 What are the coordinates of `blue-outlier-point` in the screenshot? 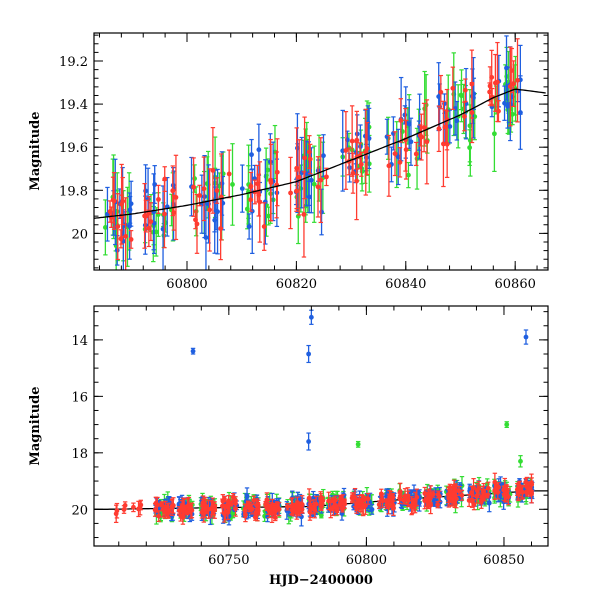 It's located at (193, 351).